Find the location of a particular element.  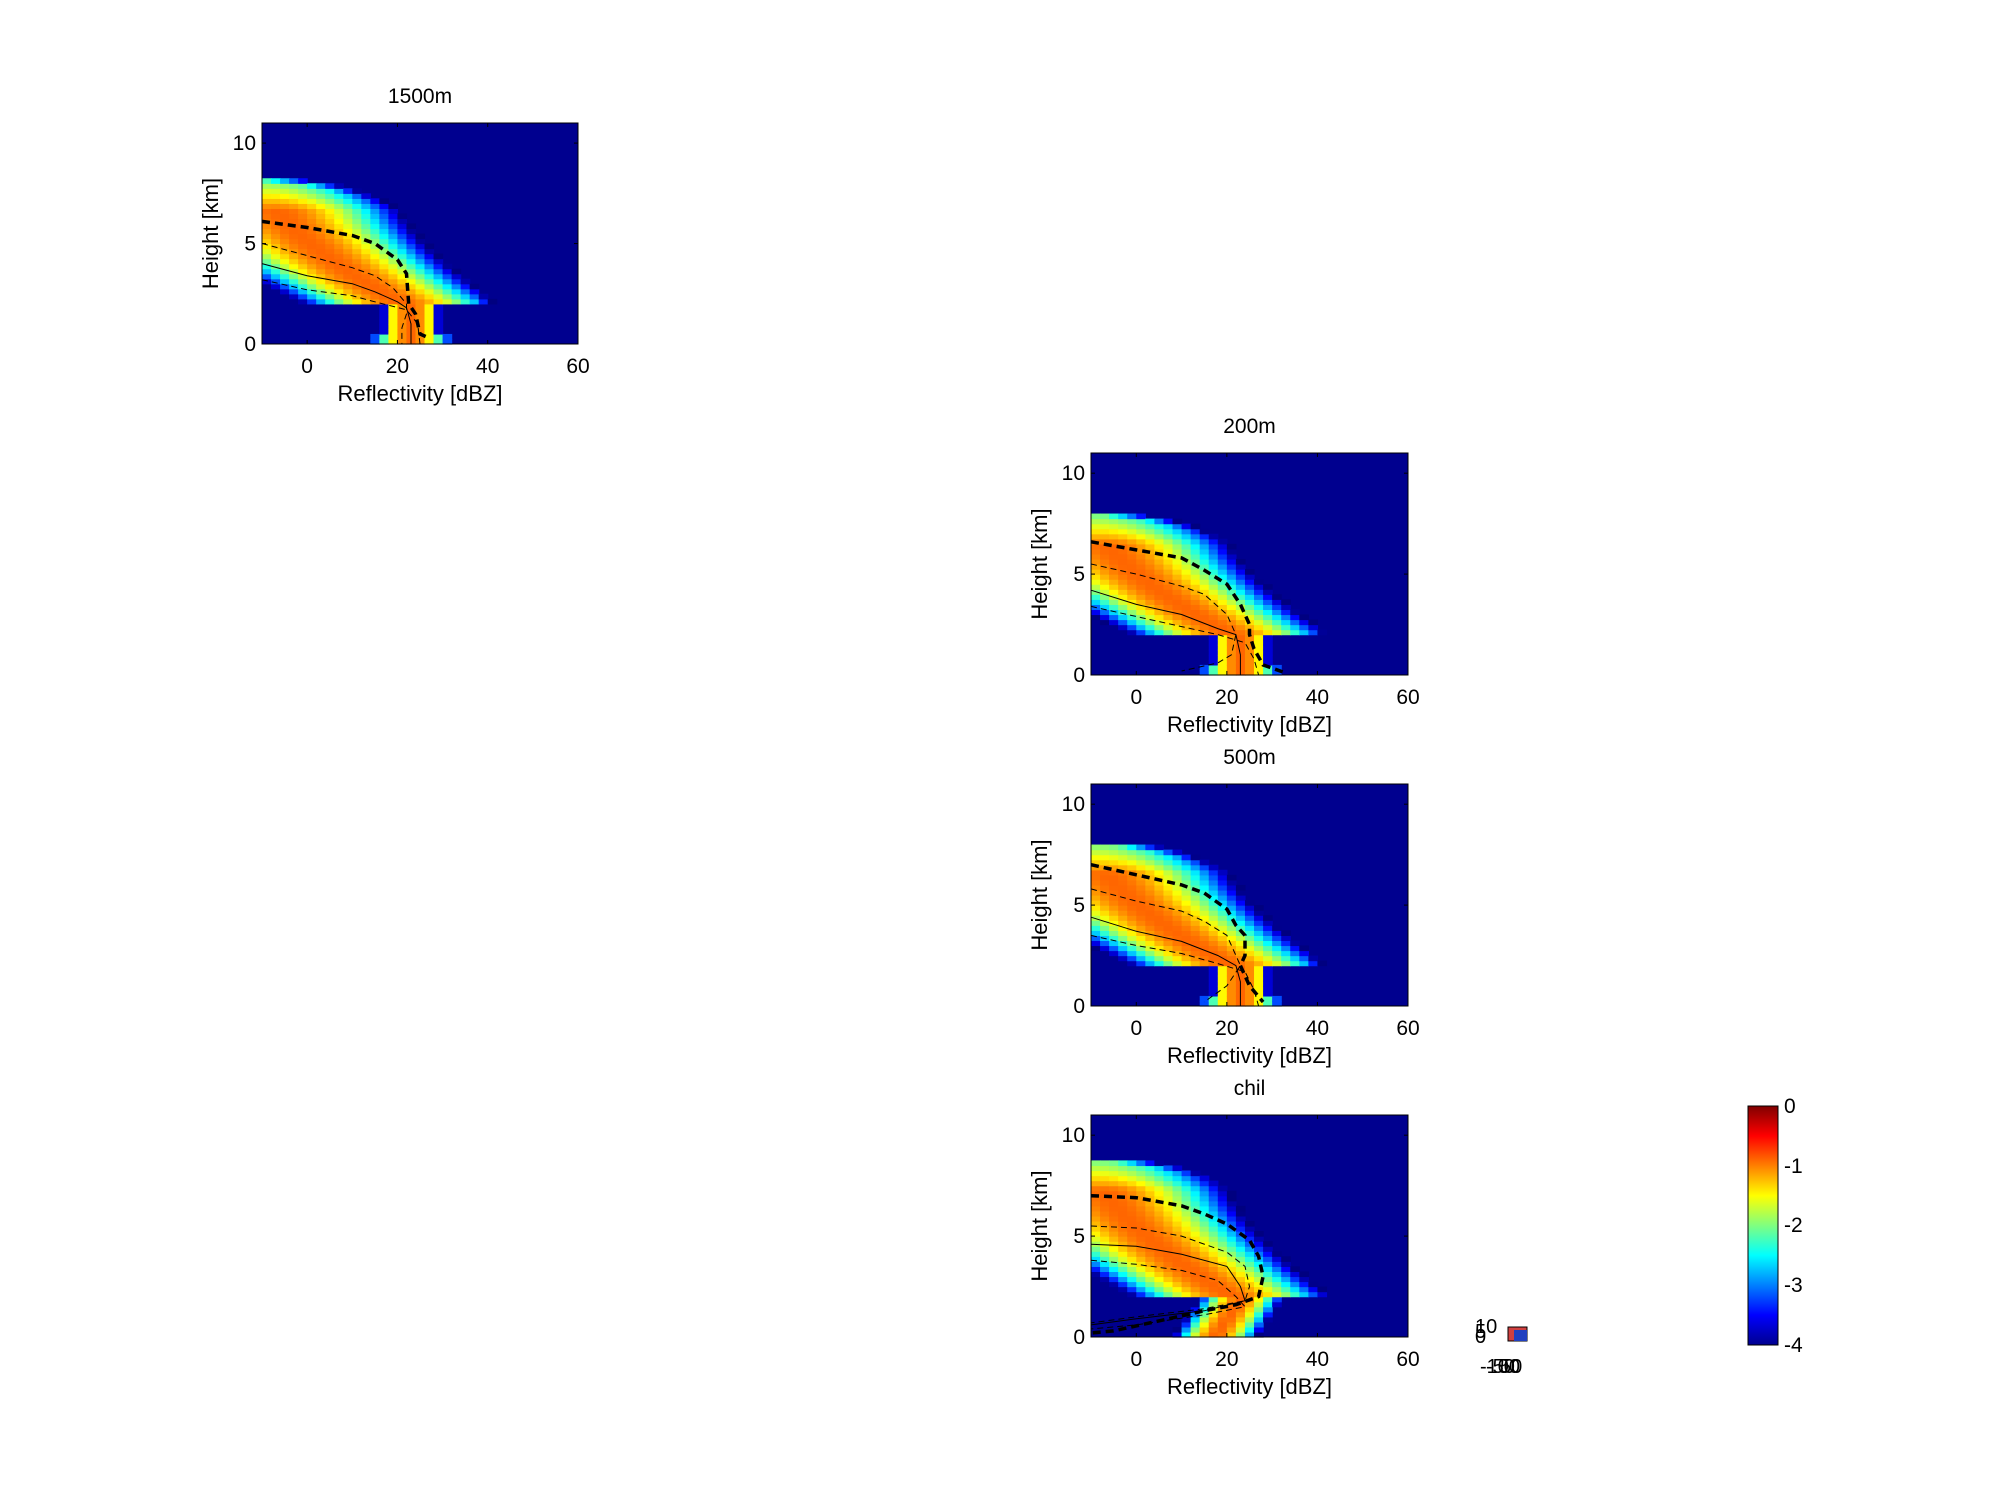

x-tick-label: 60 is located at coordinates (1407, 1359).